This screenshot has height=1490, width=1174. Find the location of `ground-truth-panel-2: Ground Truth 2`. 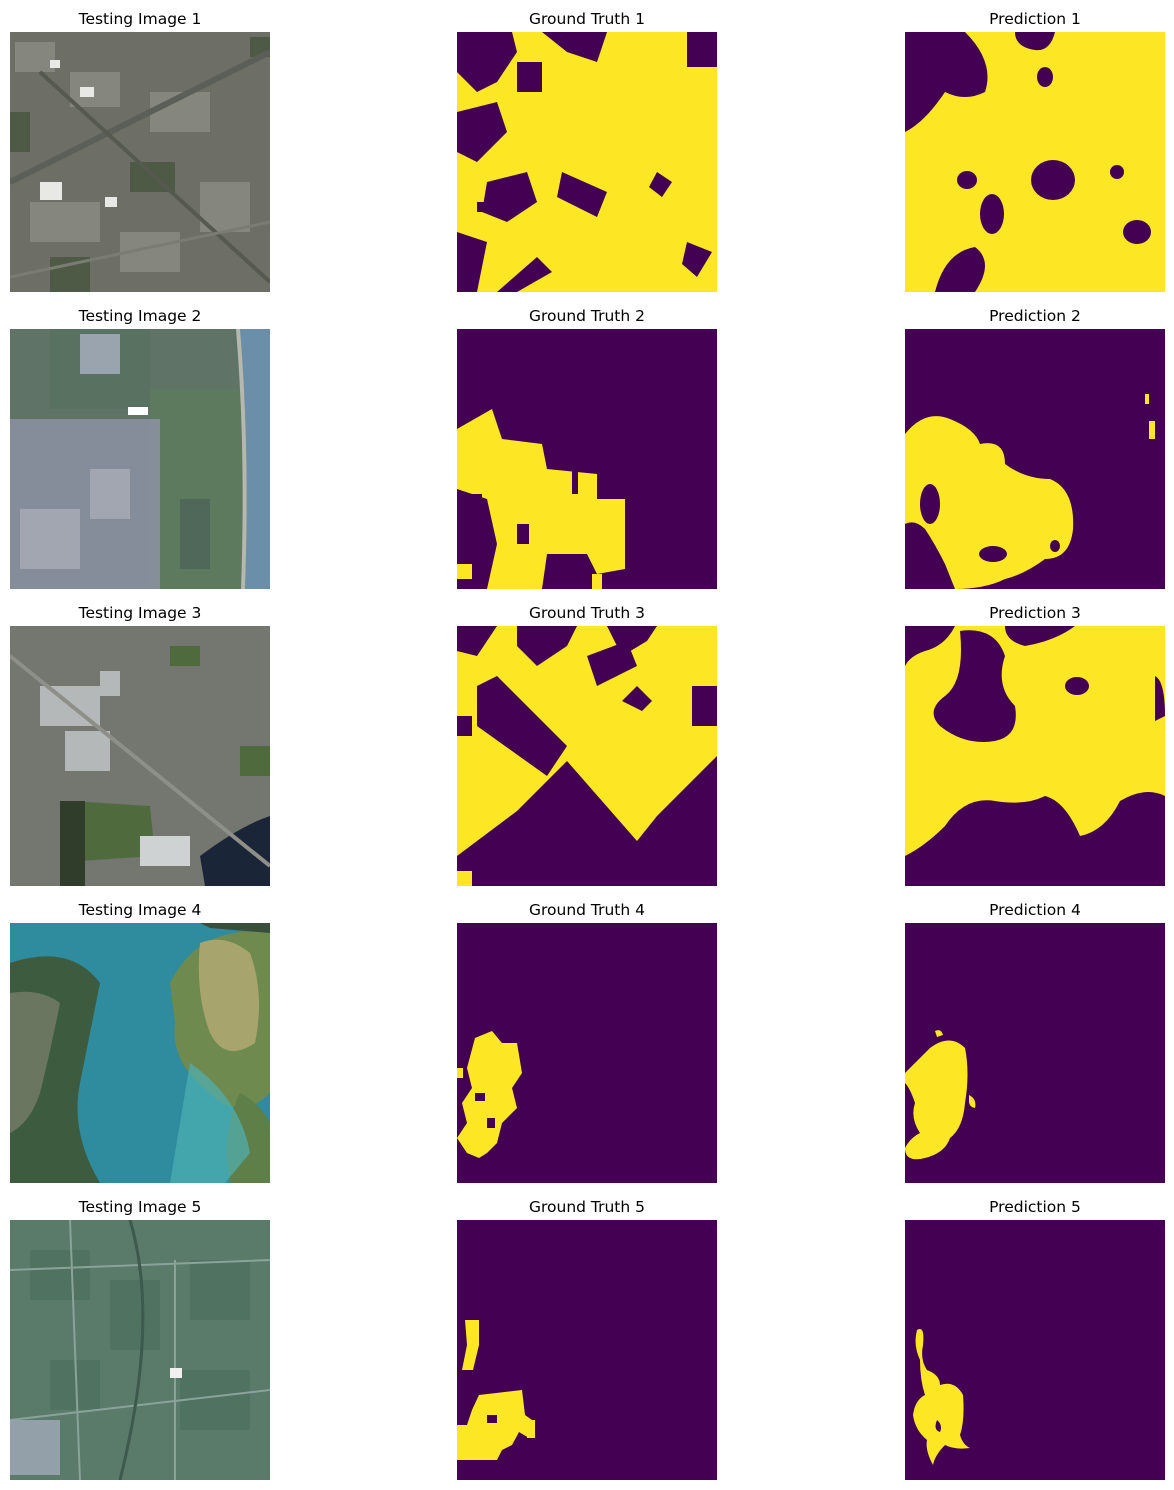

ground-truth-panel-2: Ground Truth 2 is located at coordinates (587, 447).